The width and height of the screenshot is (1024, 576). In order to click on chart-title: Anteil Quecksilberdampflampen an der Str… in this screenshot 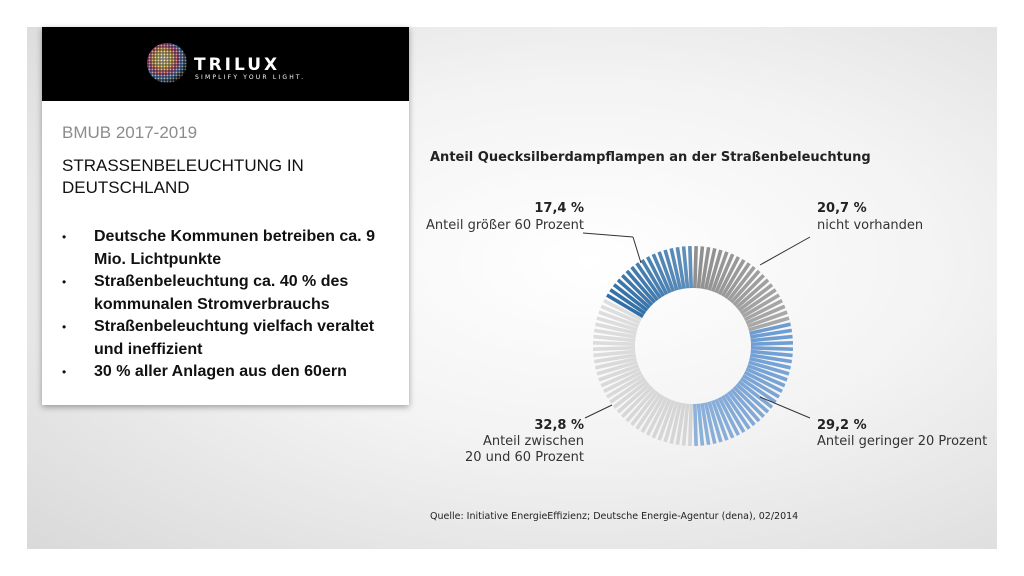, I will do `click(650, 157)`.